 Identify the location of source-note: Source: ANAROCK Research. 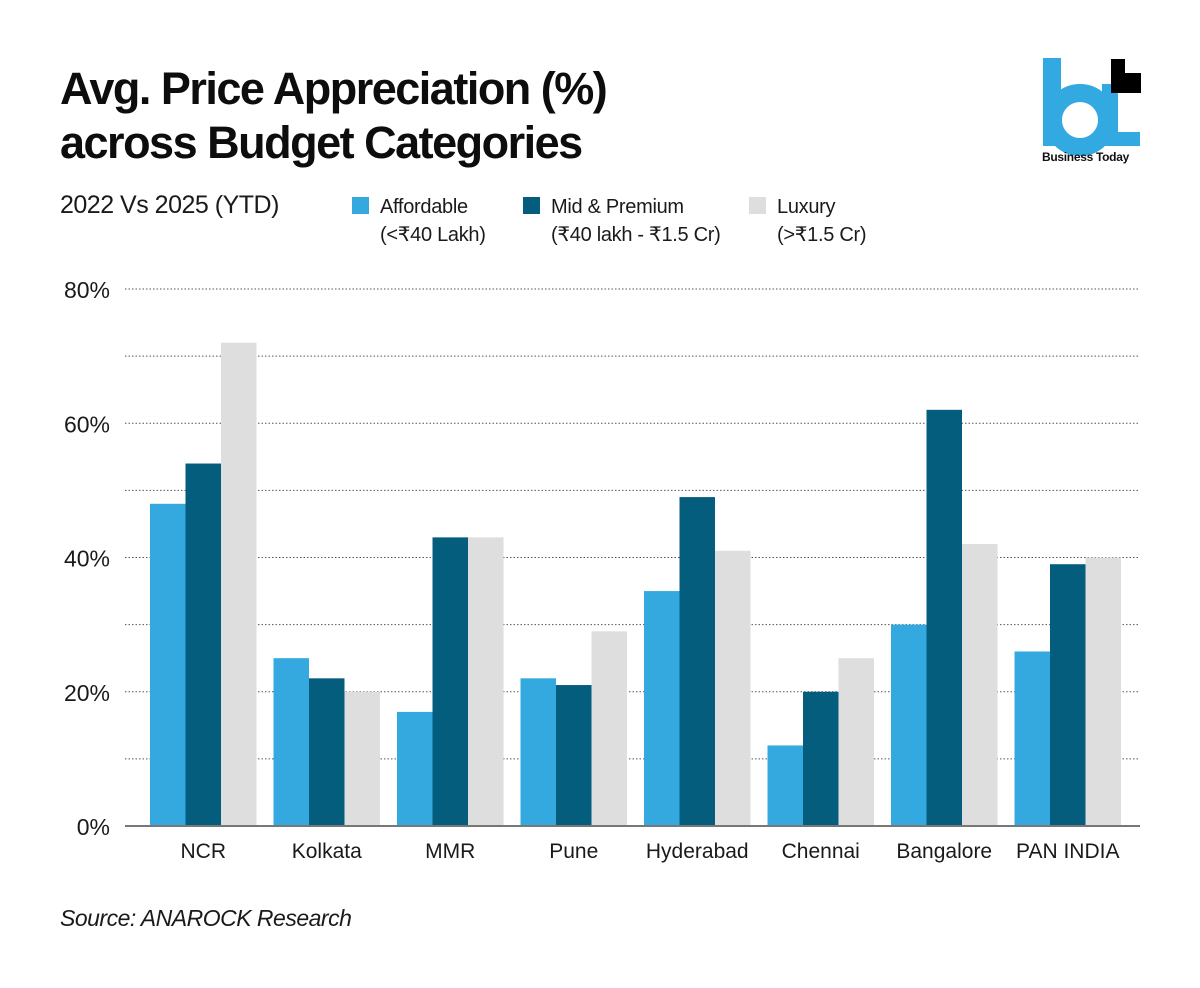
(206, 918).